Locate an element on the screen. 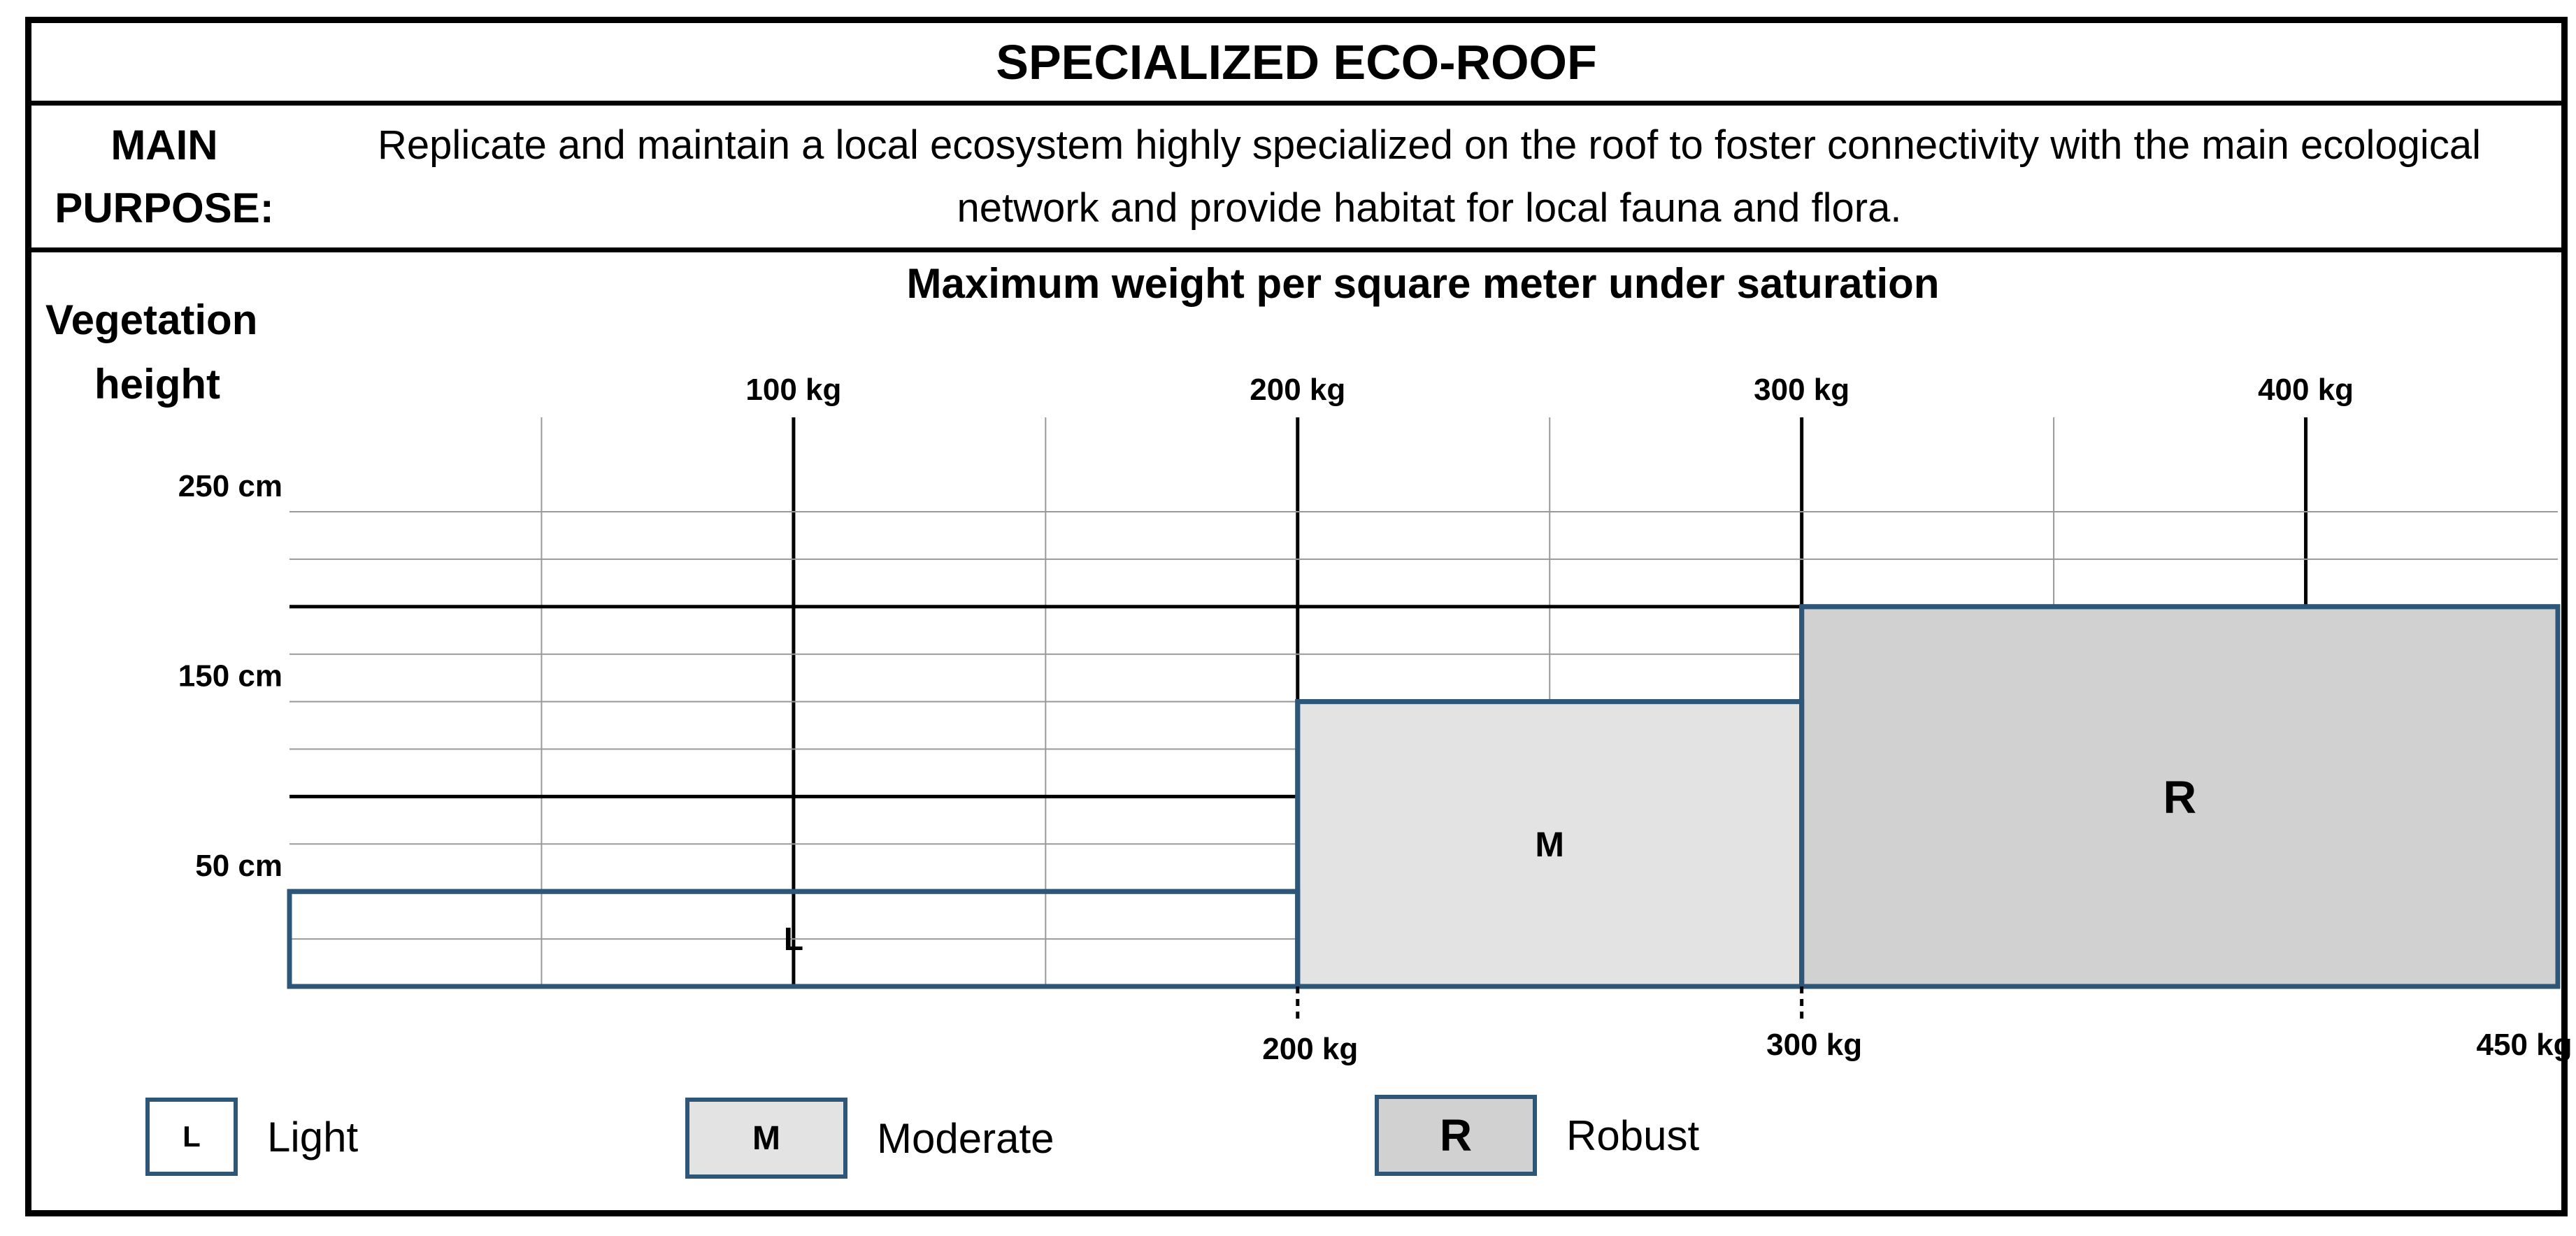 This screenshot has width=2576, height=1236. legend-code-light: L is located at coordinates (192, 1136).